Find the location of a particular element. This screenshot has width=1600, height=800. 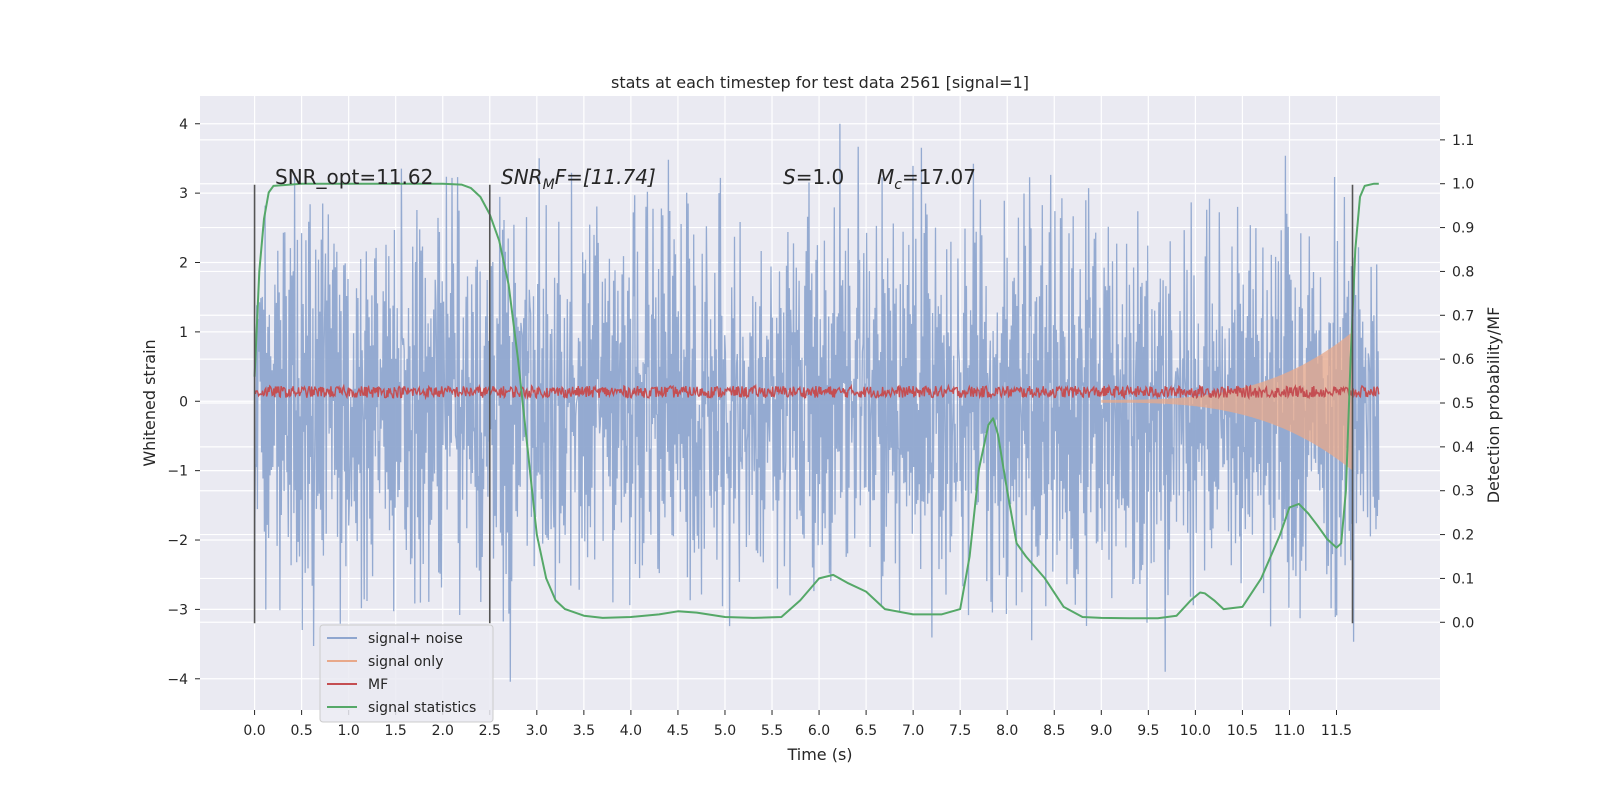

annotation-s: S=1.0 is located at coordinates (813, 177).